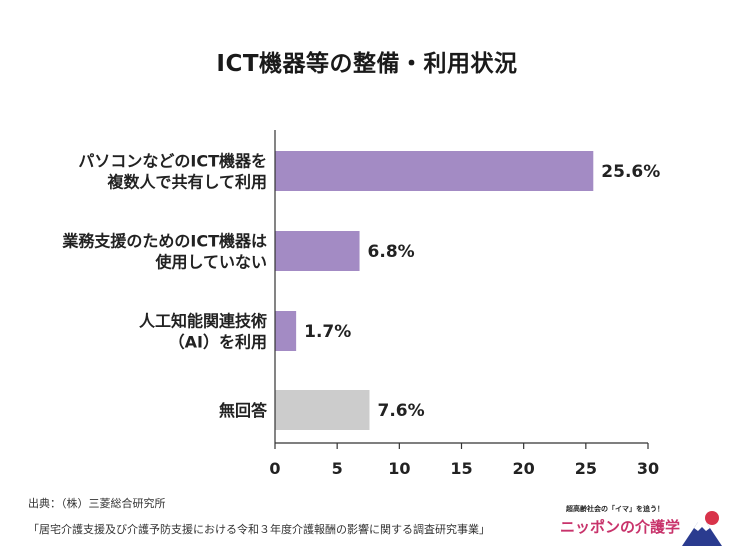  I want to click on x-tick-label-5: 25, so click(586, 468).